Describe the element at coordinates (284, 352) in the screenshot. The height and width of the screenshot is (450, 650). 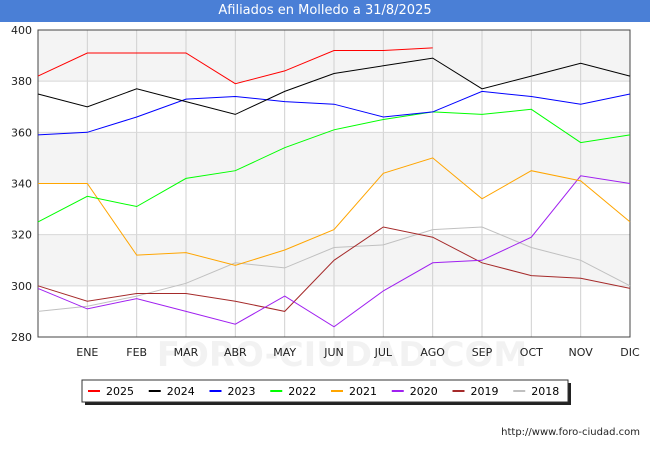
I see `x-tick-label: MAY` at that location.